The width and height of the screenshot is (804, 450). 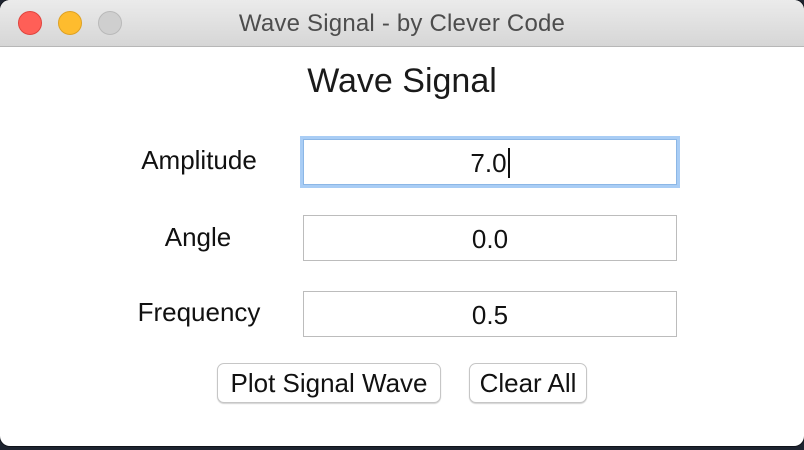 I want to click on page-title: Wave Signal, so click(x=402, y=81).